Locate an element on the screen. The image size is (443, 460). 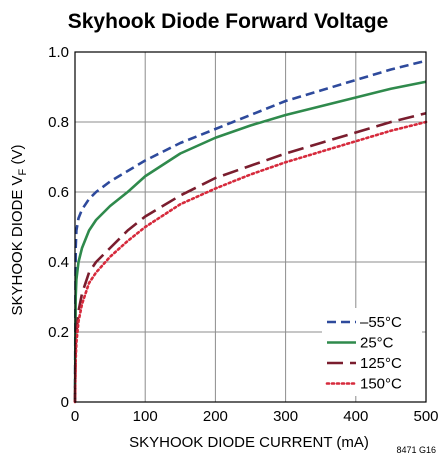
y-axis-label-unit: (V) is located at coordinates (17, 157).